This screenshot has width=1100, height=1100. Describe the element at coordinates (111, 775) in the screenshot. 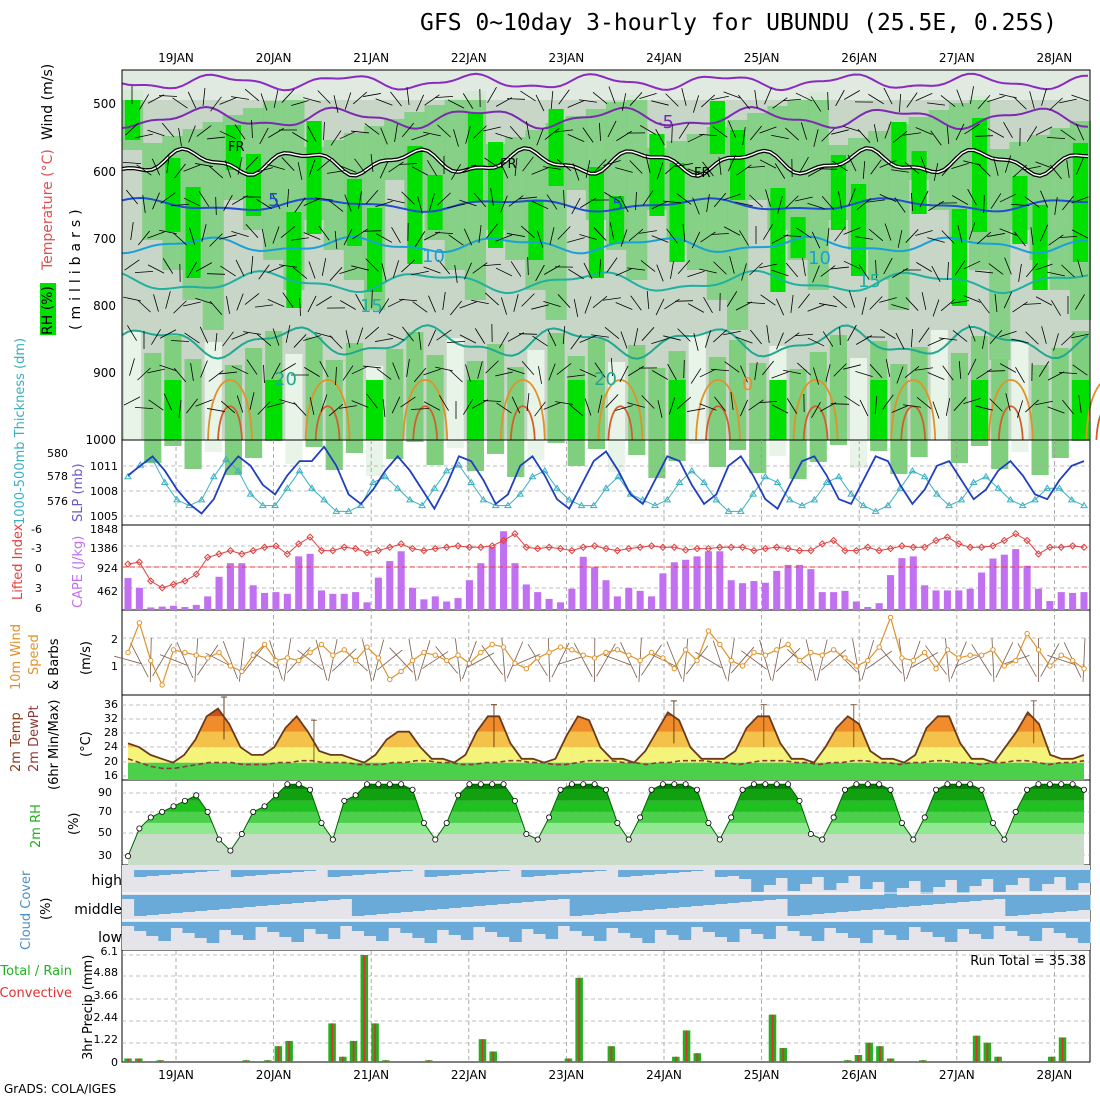

I see `temp-tick: 16` at that location.